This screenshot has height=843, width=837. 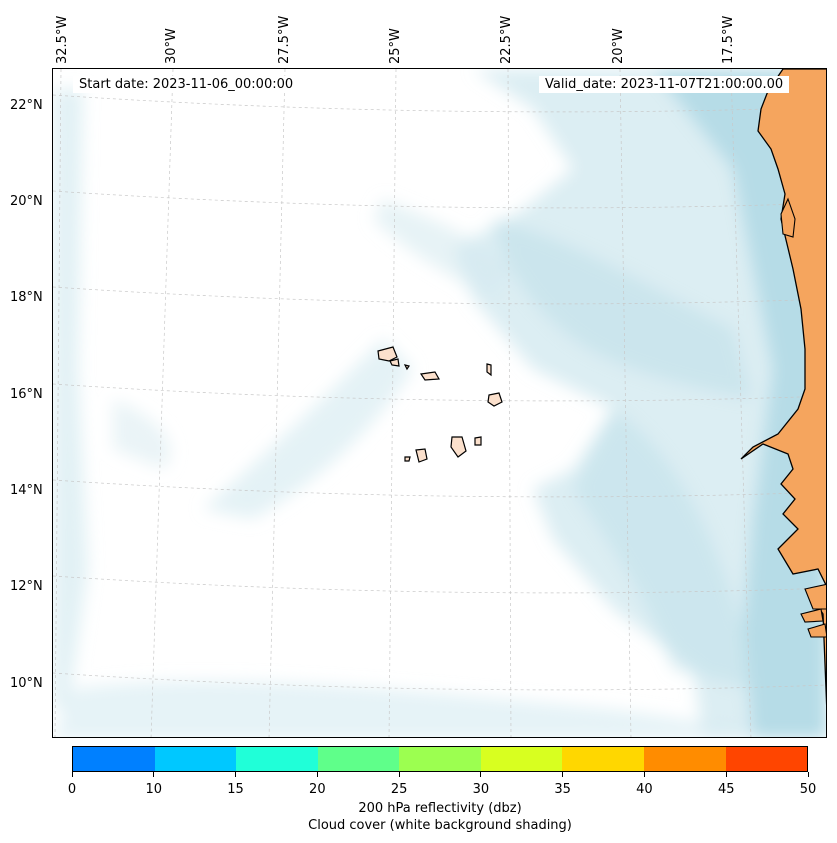 What do you see at coordinates (440, 825) in the screenshot?
I see `colorbar-sublabel: Cloud cover (white background shading)` at bounding box center [440, 825].